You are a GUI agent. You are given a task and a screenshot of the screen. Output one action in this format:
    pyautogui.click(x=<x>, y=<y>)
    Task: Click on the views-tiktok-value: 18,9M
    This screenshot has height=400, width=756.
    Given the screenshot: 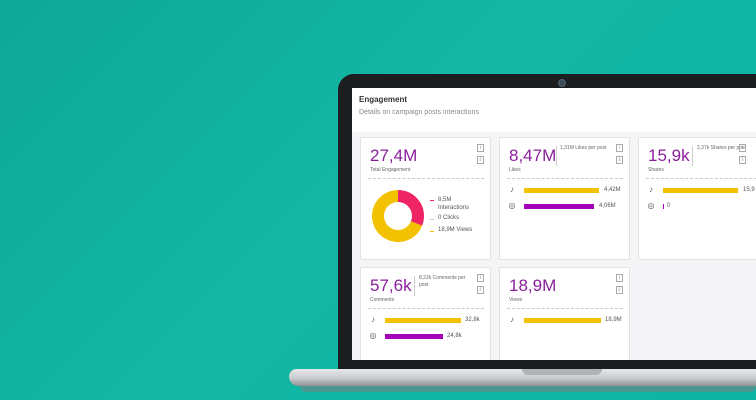 What is the action you would take?
    pyautogui.click(x=613, y=320)
    